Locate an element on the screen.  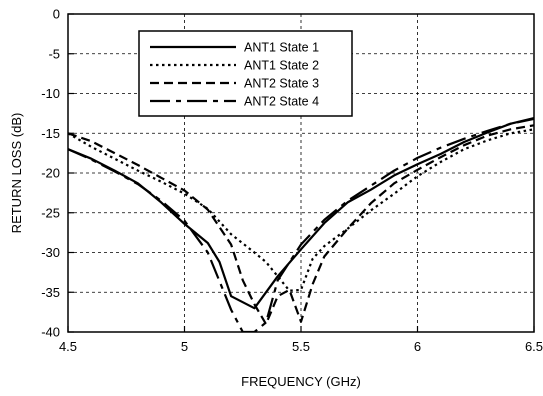
y-tick-label: 0 is located at coordinates (56, 14).